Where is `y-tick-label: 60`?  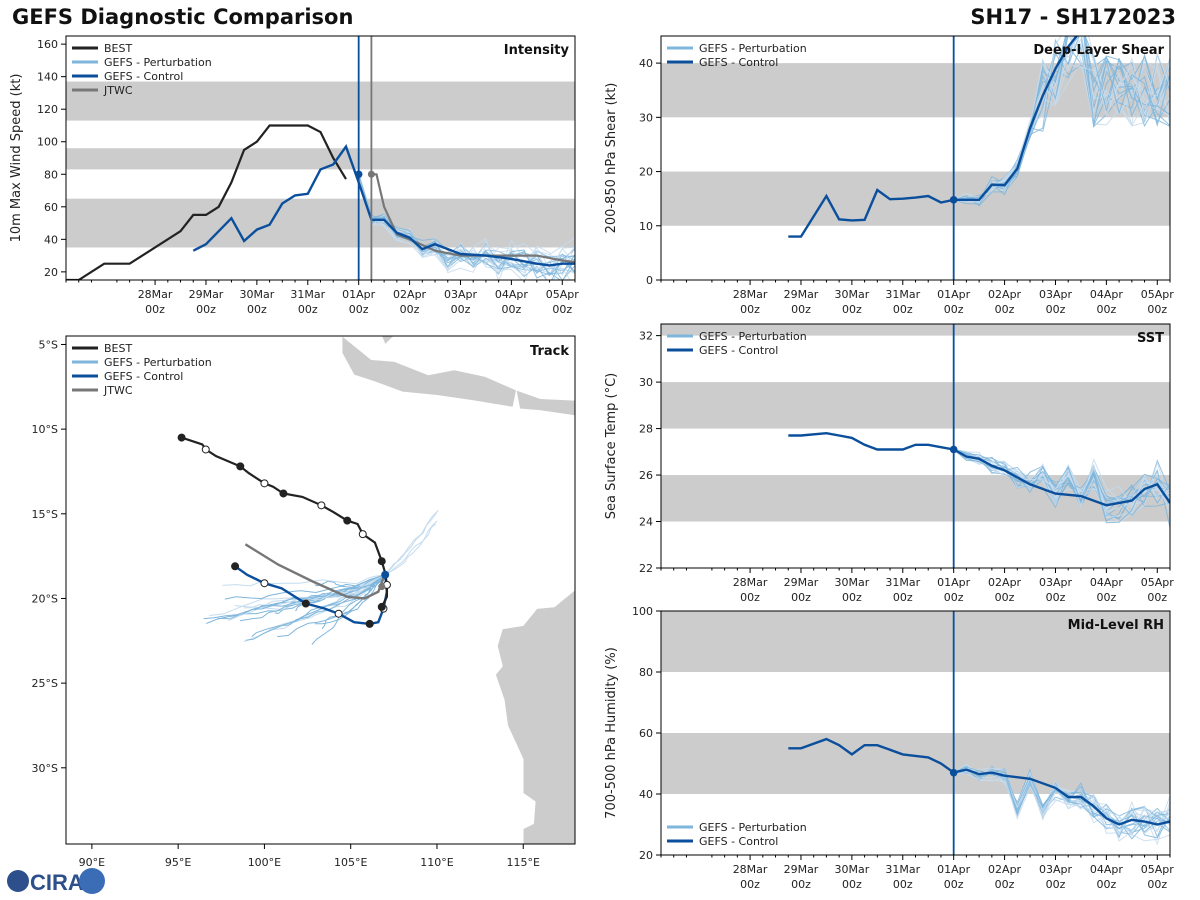
y-tick-label: 60 is located at coordinates (51, 207).